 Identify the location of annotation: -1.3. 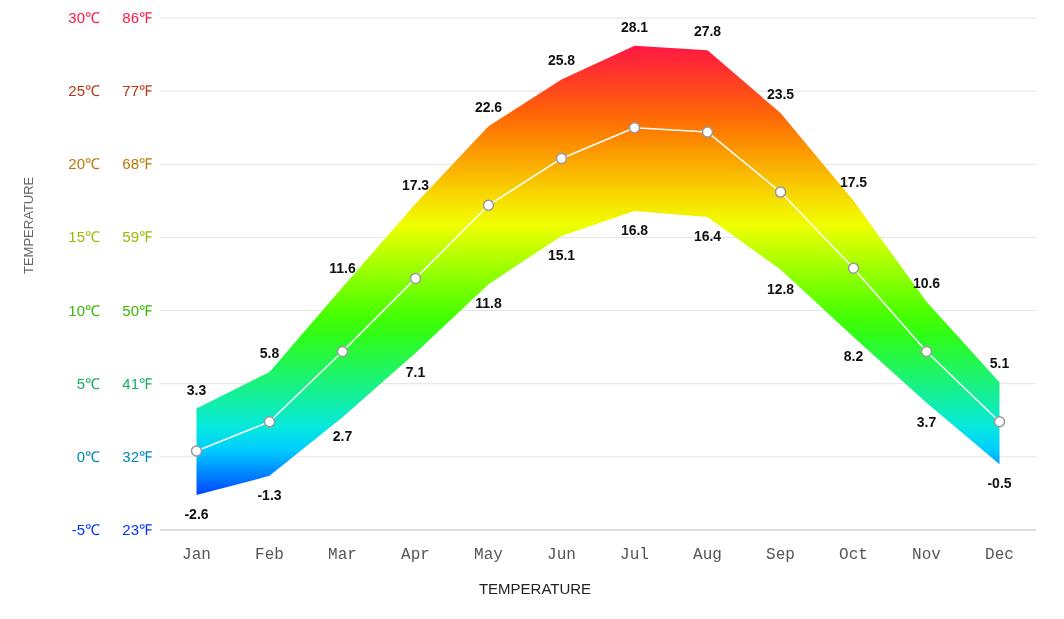
(269, 494).